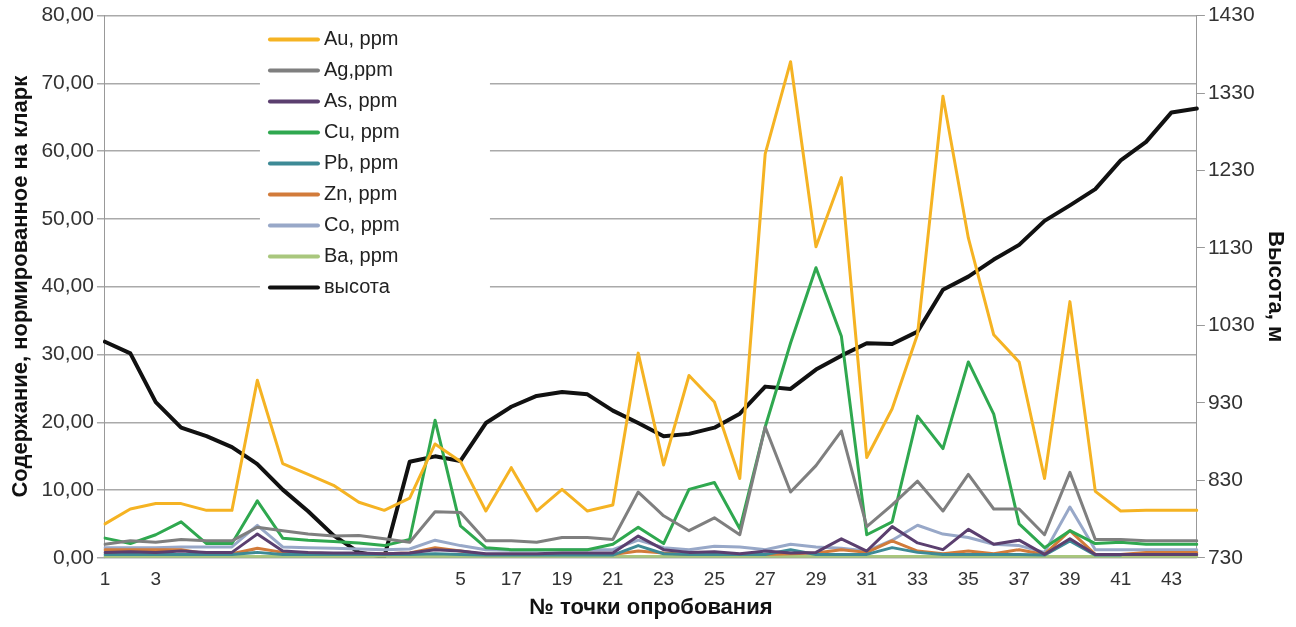  Describe the element at coordinates (361, 38) in the screenshot. I see `legend-label: Au, ppm` at that location.